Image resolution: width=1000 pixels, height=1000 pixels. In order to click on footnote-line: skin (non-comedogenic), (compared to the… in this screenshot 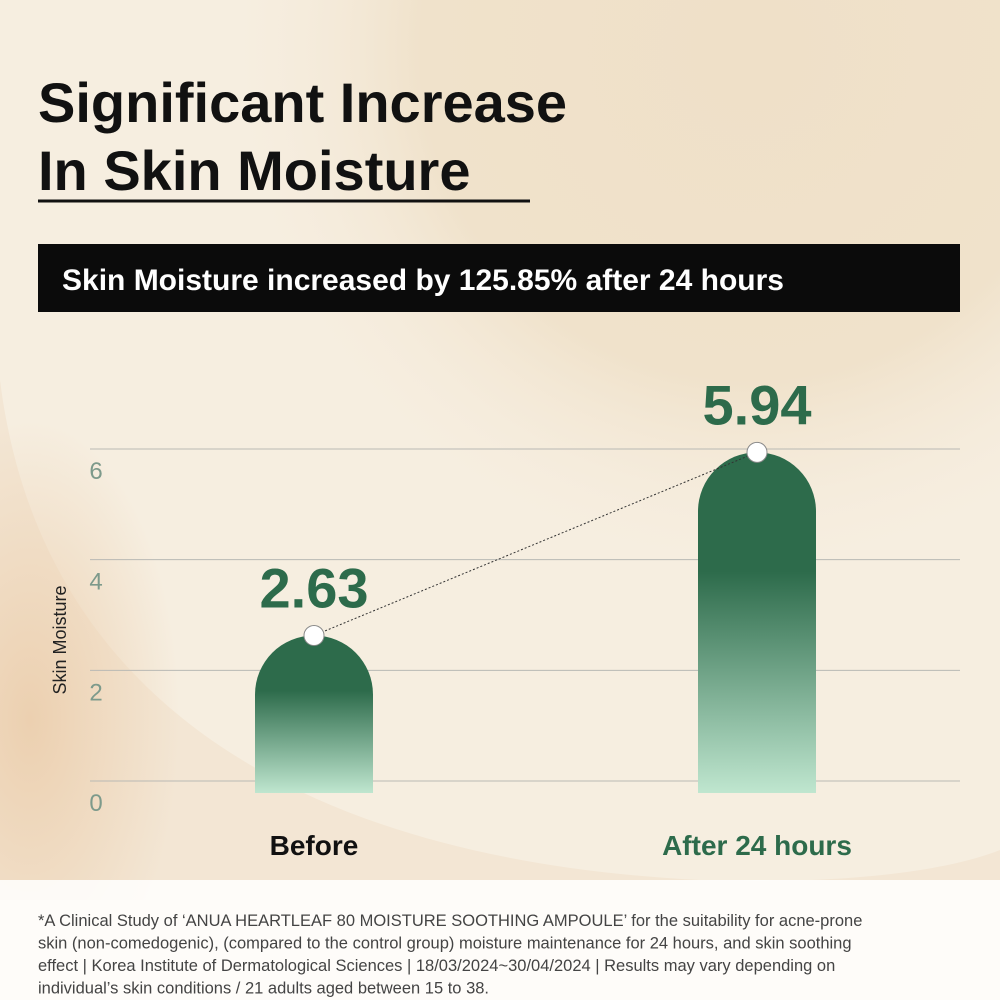, I will do `click(445, 944)`.